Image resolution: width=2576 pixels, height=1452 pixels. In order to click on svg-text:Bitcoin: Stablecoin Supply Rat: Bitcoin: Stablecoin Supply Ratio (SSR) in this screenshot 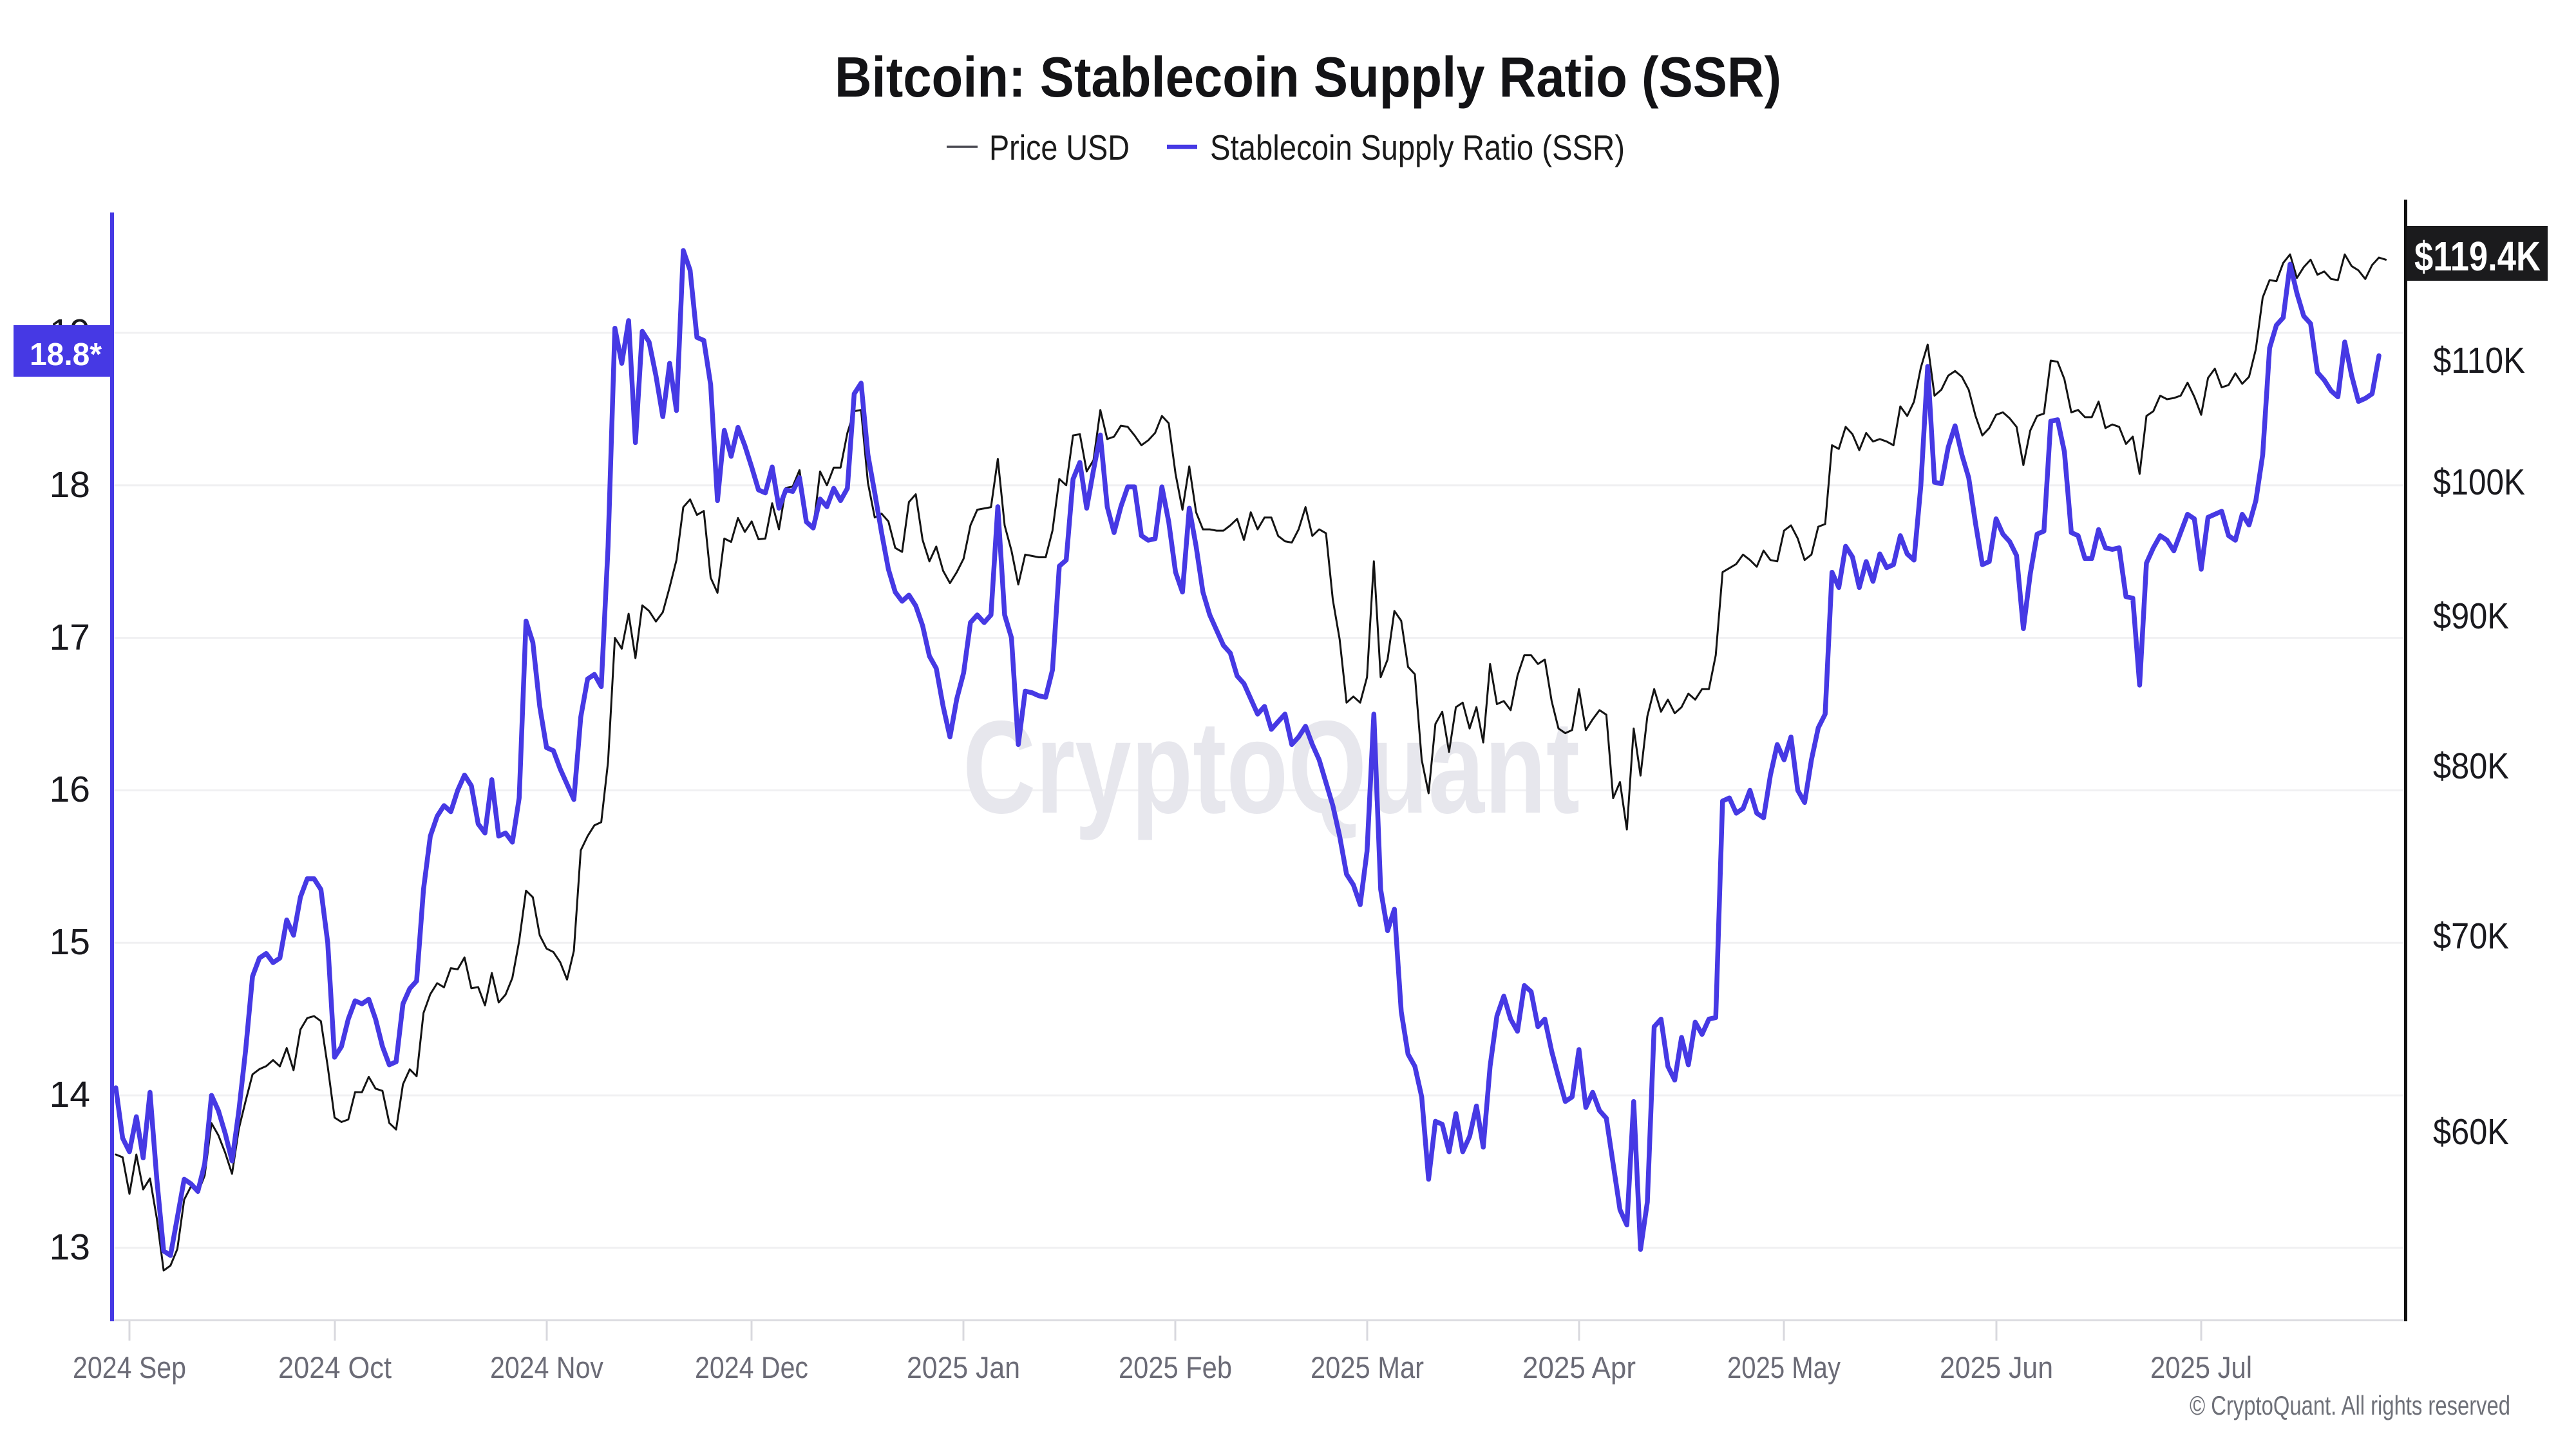, I will do `click(1308, 77)`.